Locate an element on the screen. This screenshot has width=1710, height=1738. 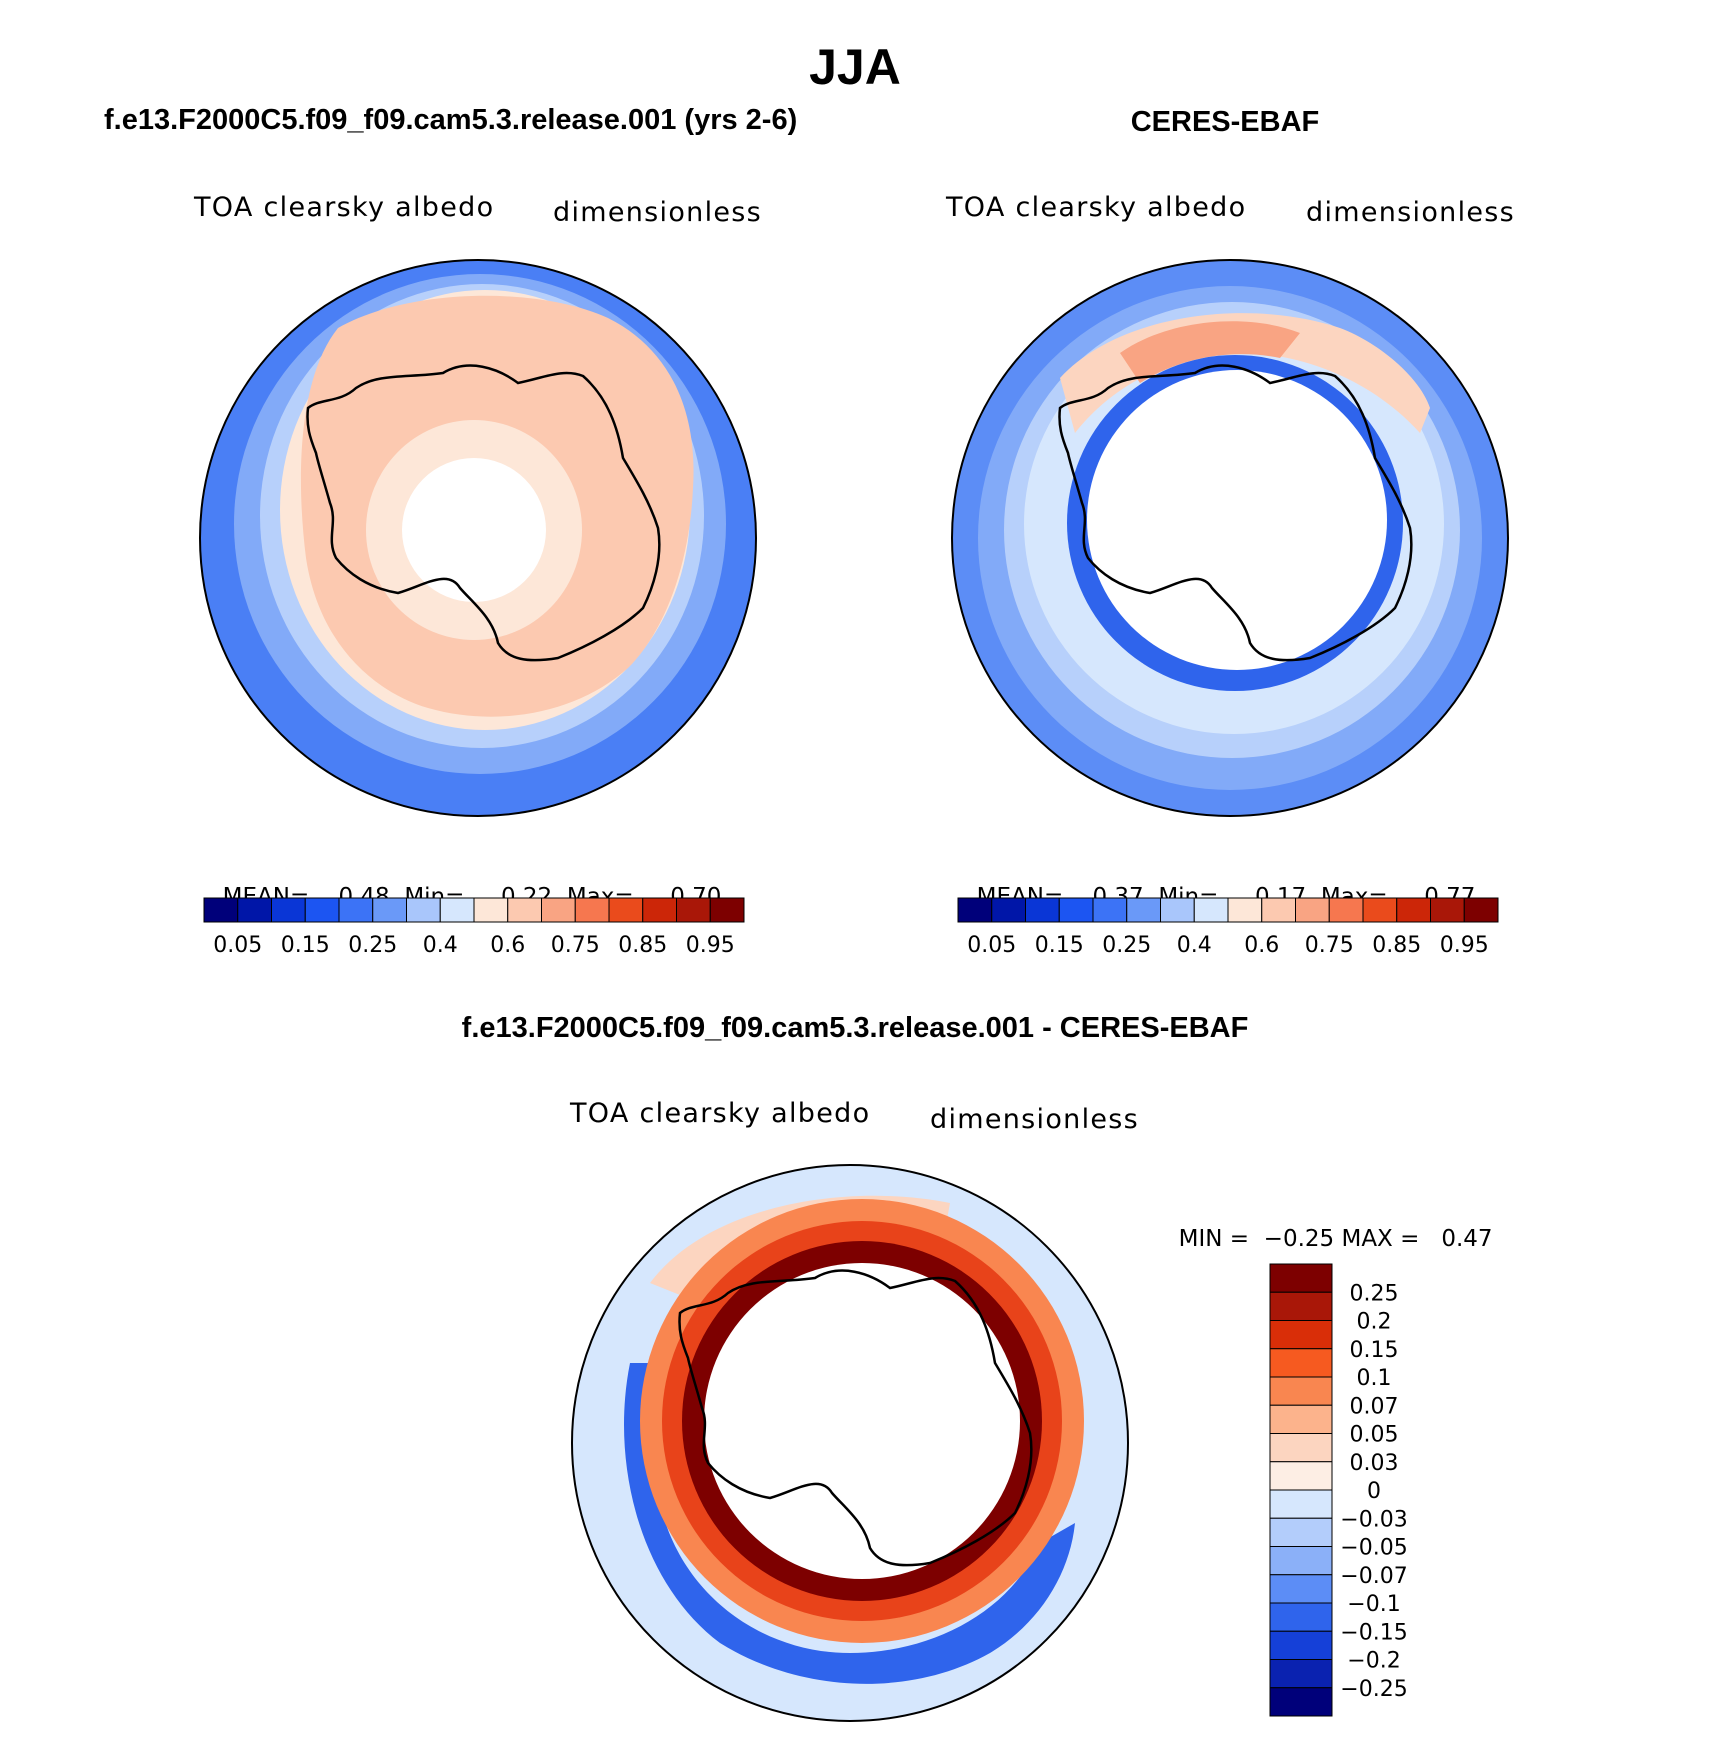
colorbar-tick-label: 0.1 is located at coordinates (1374, 1378).